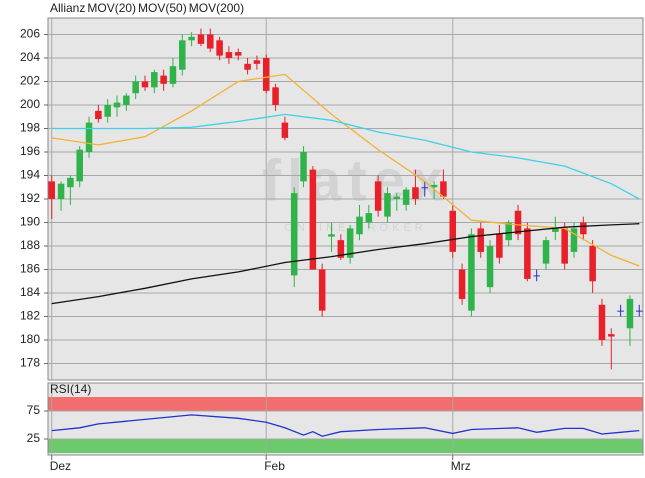  I want to click on watermark-sub: ONLINE BROKER, so click(355, 228).